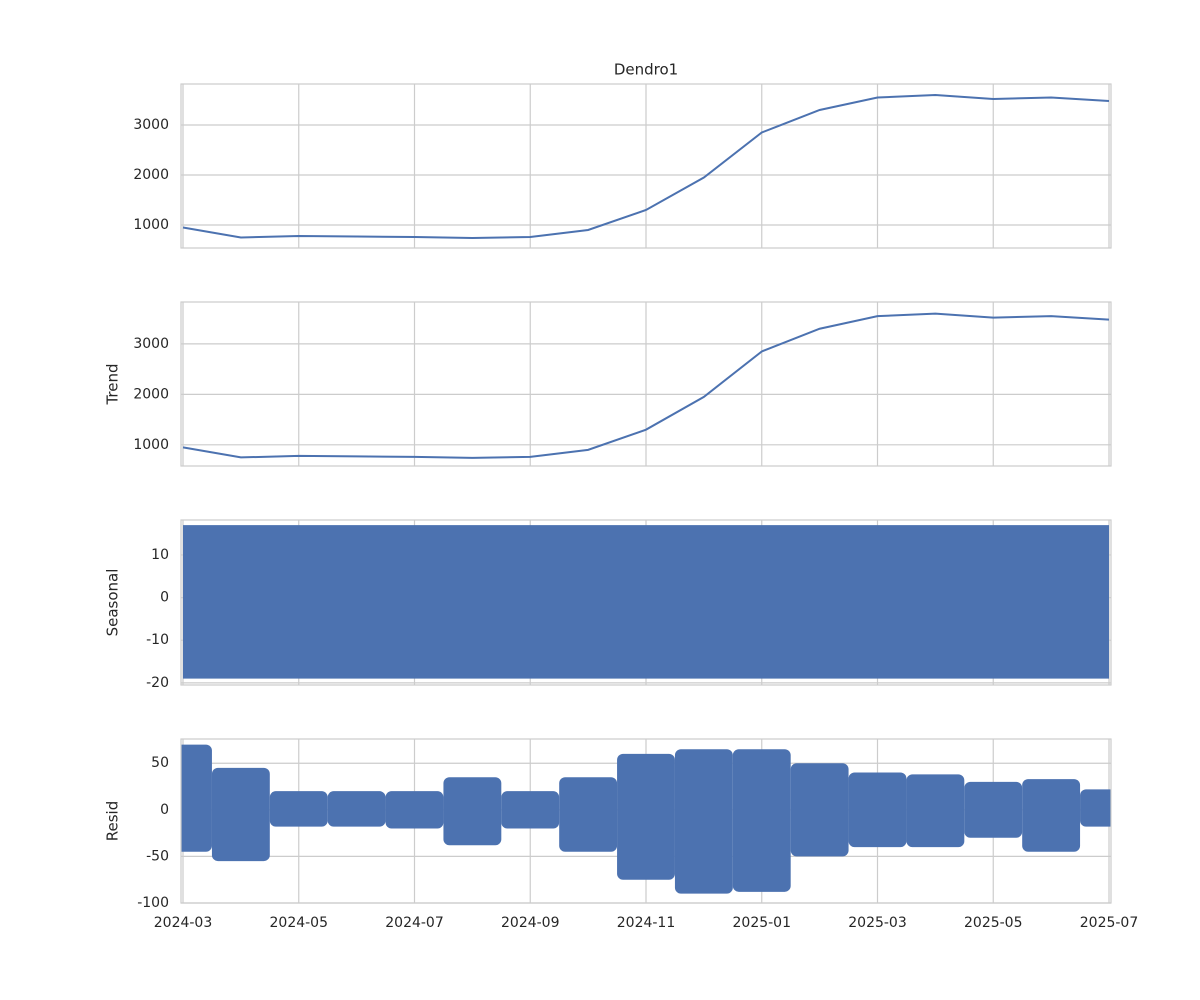  What do you see at coordinates (993, 923) in the screenshot?
I see `x-tick-label: 2025-05` at bounding box center [993, 923].